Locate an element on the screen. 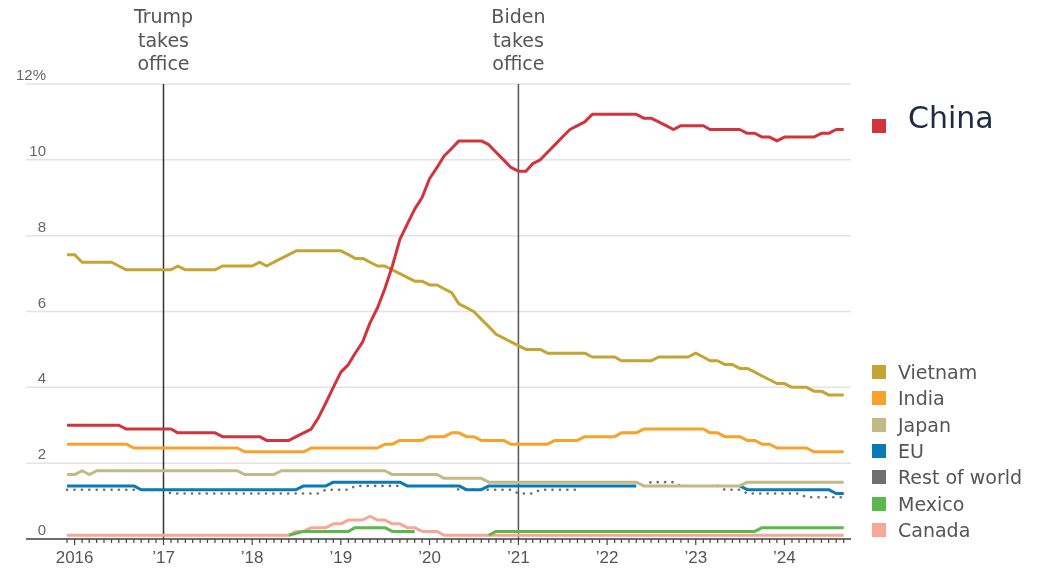 The height and width of the screenshot is (568, 1040). legend-label: EU is located at coordinates (911, 451).